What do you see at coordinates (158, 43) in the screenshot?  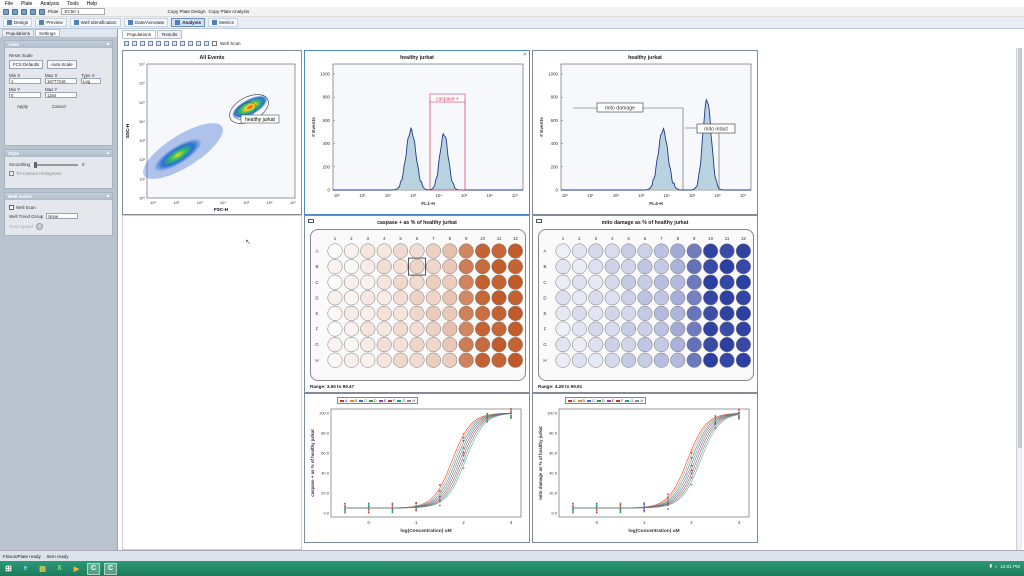 I see `contour-icon` at bounding box center [158, 43].